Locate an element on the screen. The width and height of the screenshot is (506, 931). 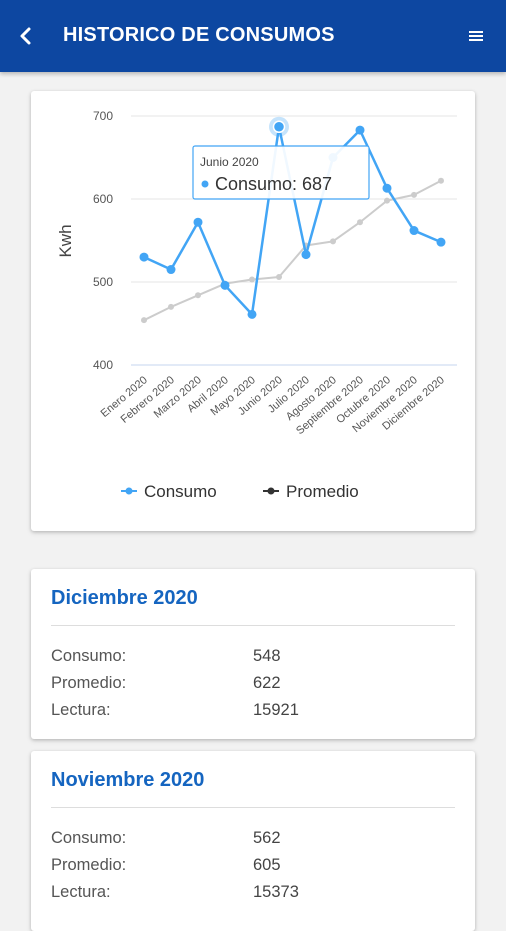
row-value: 622 is located at coordinates (267, 683).